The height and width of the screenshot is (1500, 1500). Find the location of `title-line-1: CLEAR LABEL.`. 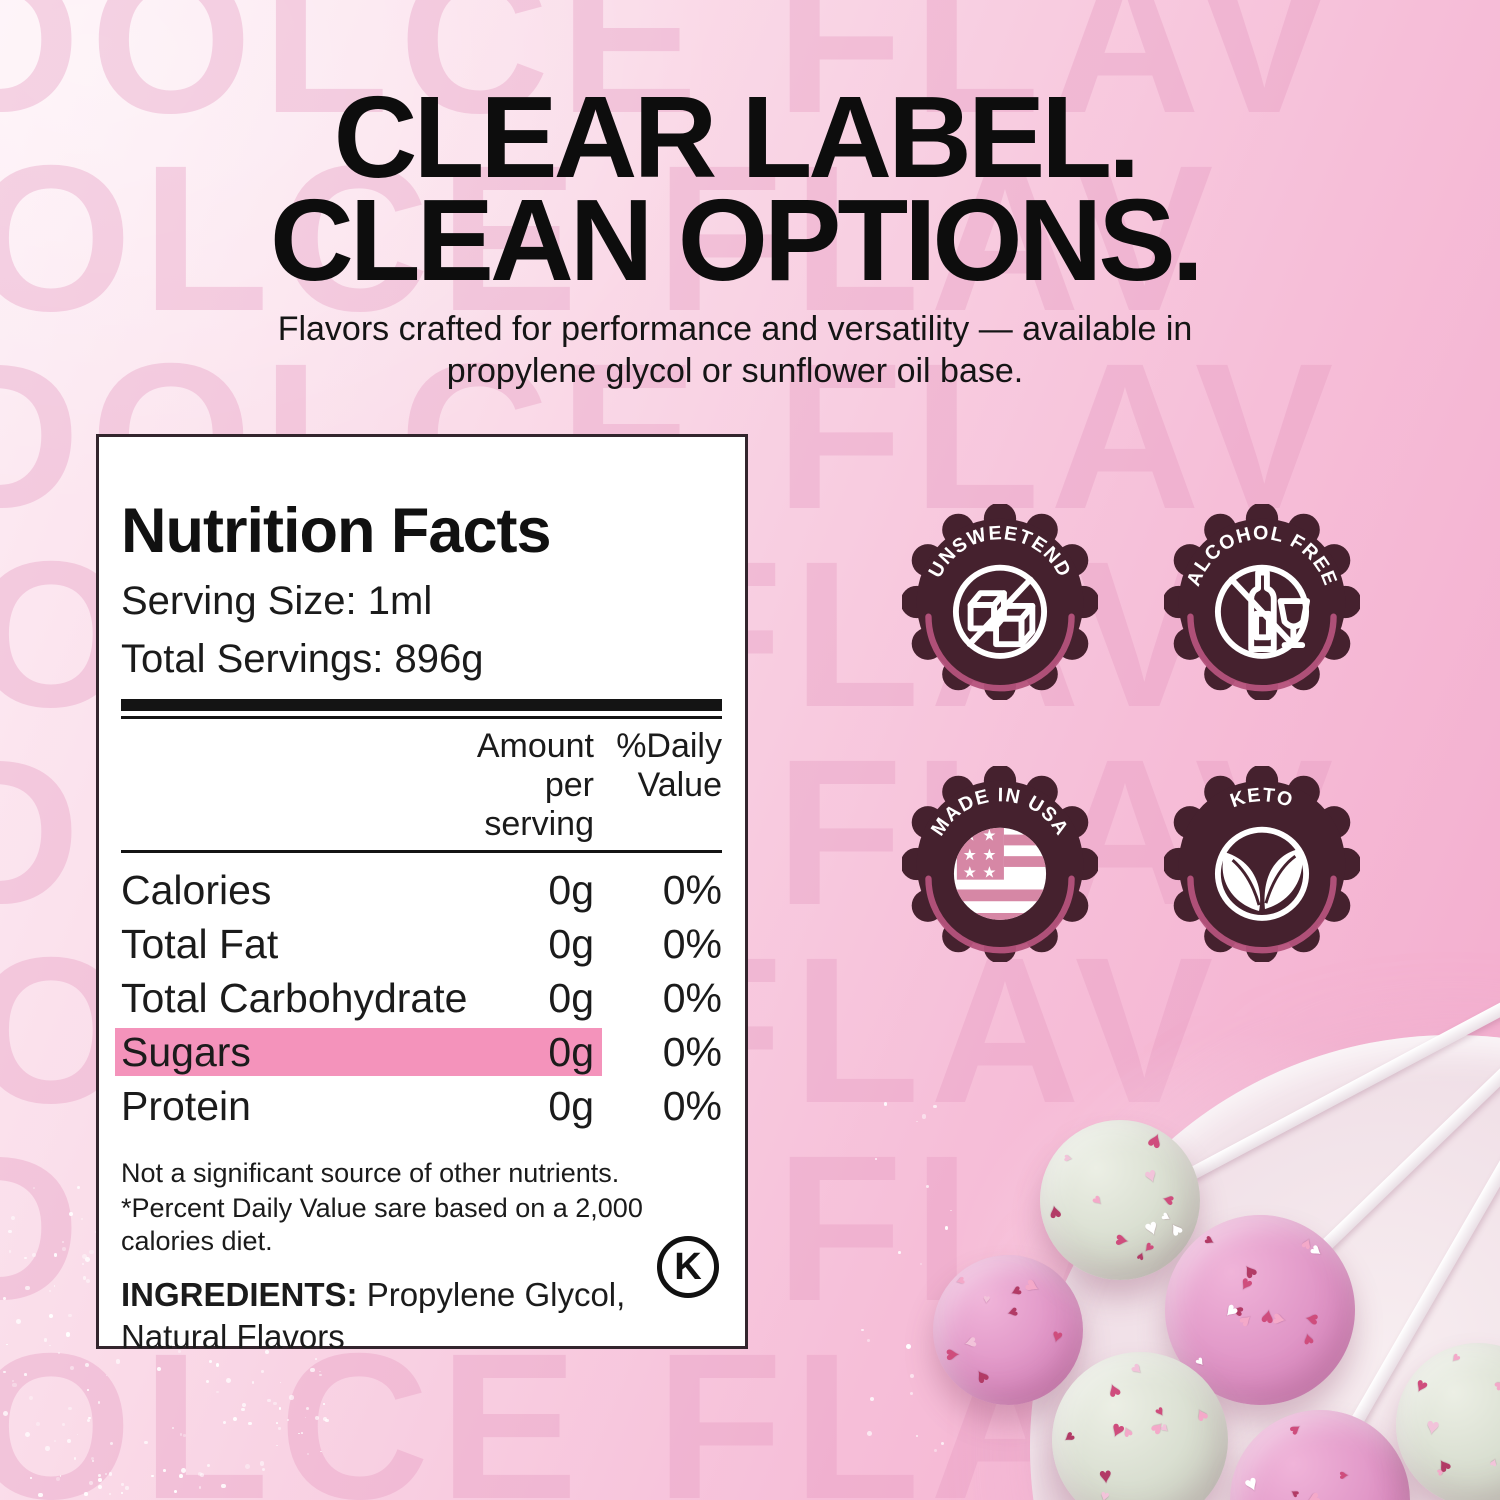

title-line-1: CLEAR LABEL. is located at coordinates (737, 137).